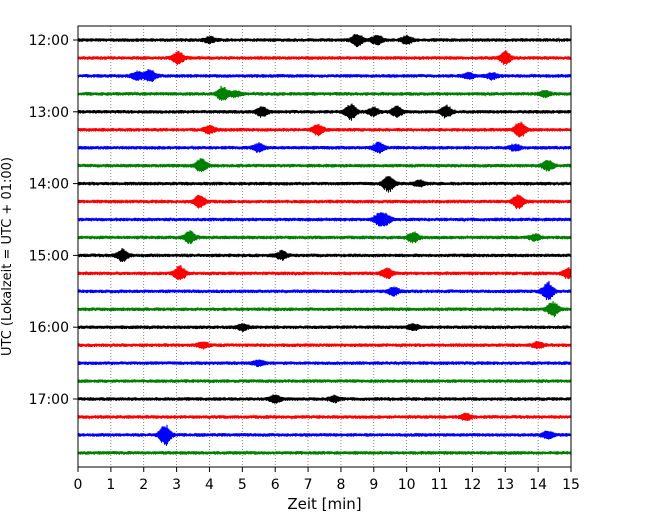  Describe the element at coordinates (78, 485) in the screenshot. I see `x-tick-label: 0` at that location.